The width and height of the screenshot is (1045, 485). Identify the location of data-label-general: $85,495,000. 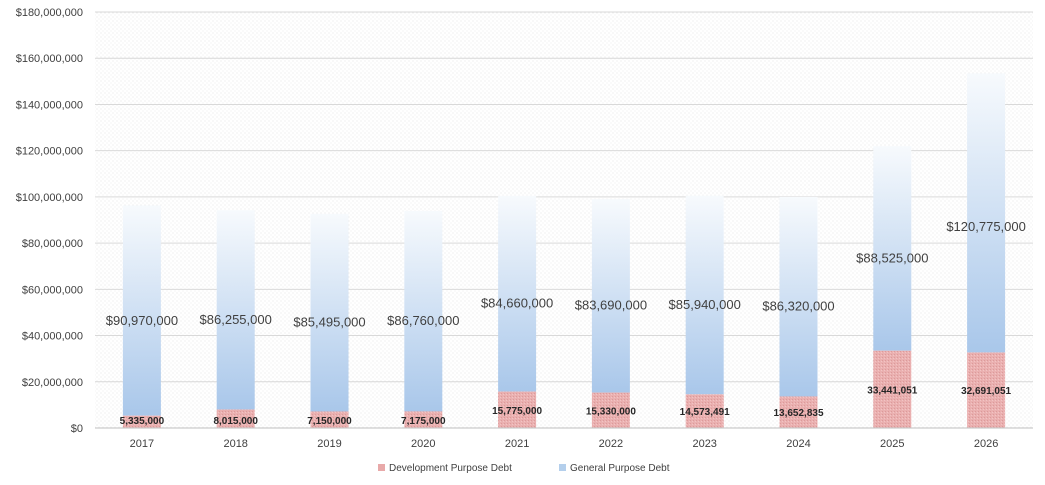
(329, 322).